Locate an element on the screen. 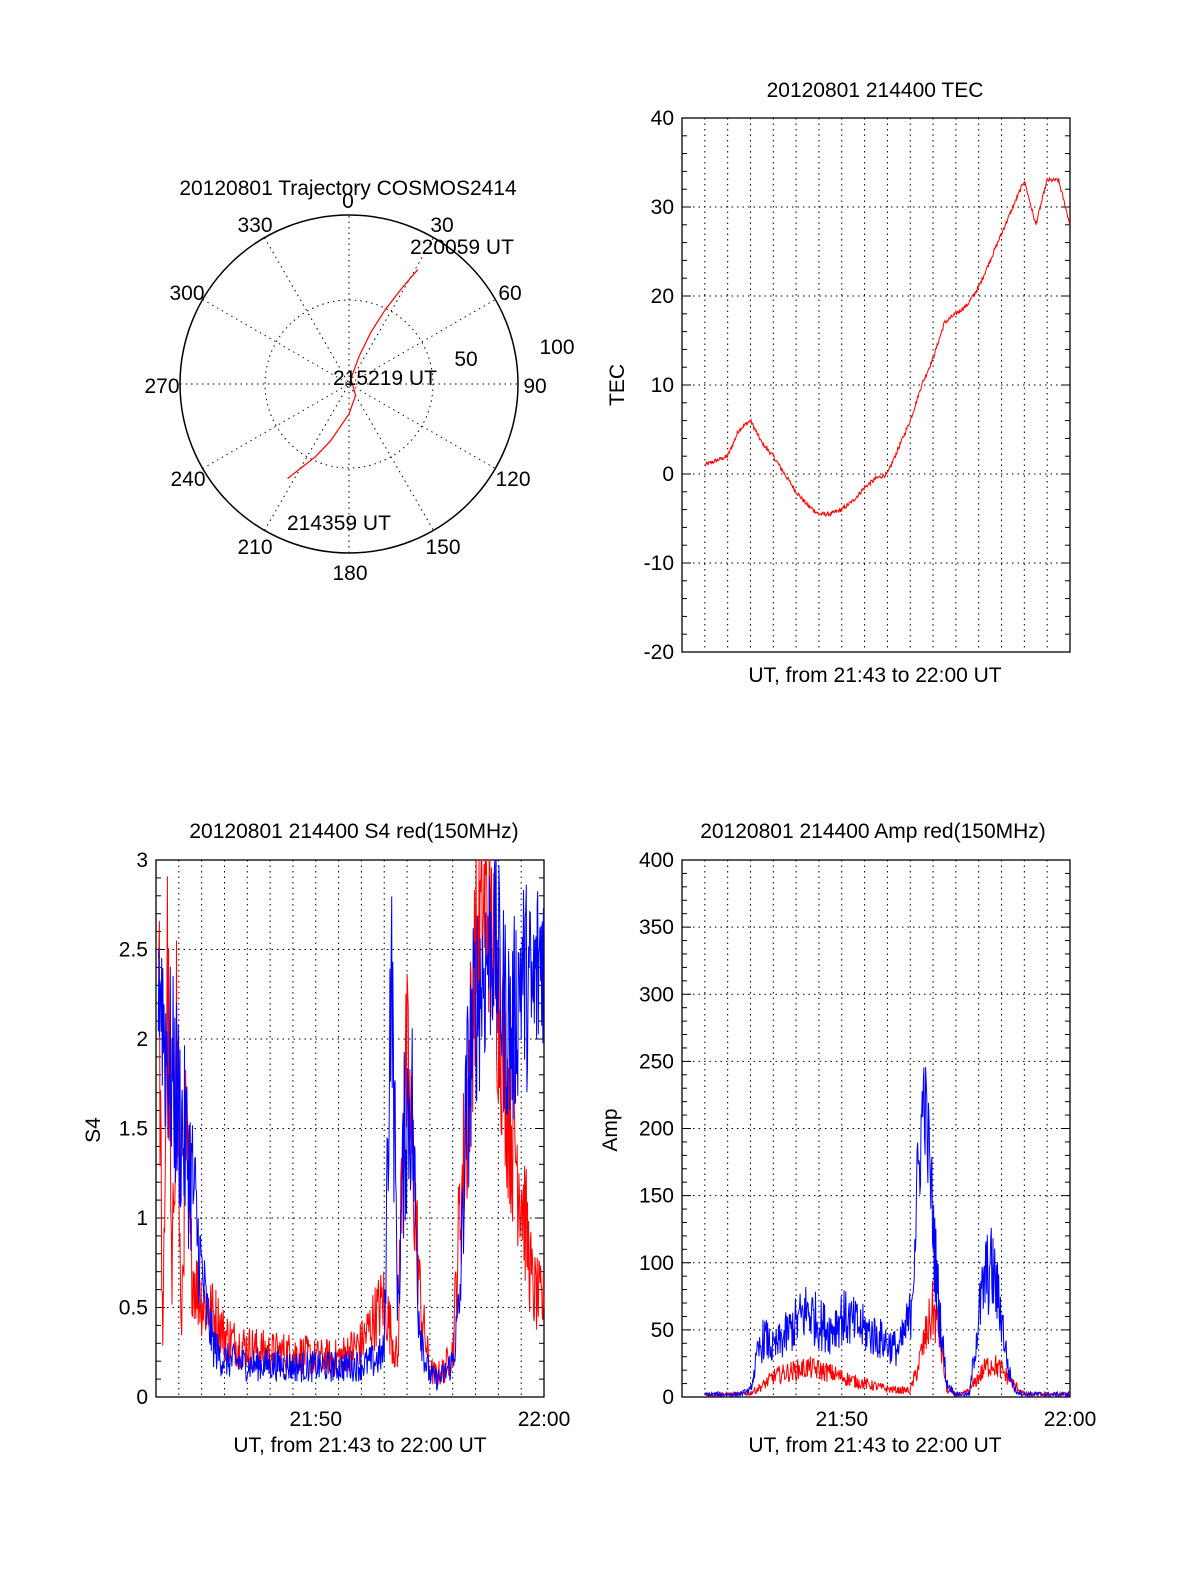 This screenshot has width=1200, height=1575. s4-y-axis-label: S4 is located at coordinates (93, 1130).